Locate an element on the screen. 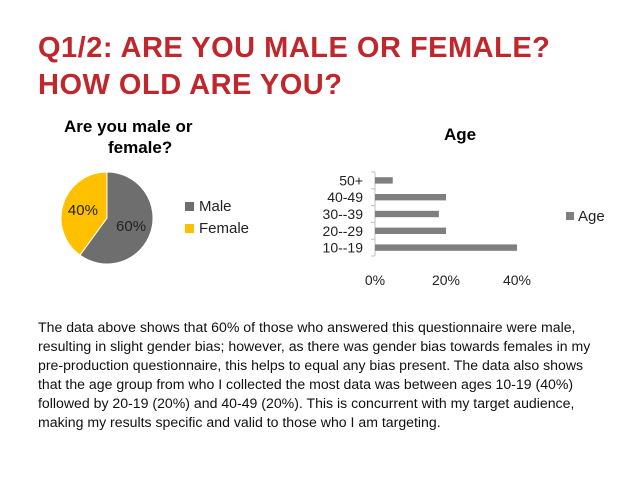 The width and height of the screenshot is (638, 478). bar-30--39 is located at coordinates (407, 214).